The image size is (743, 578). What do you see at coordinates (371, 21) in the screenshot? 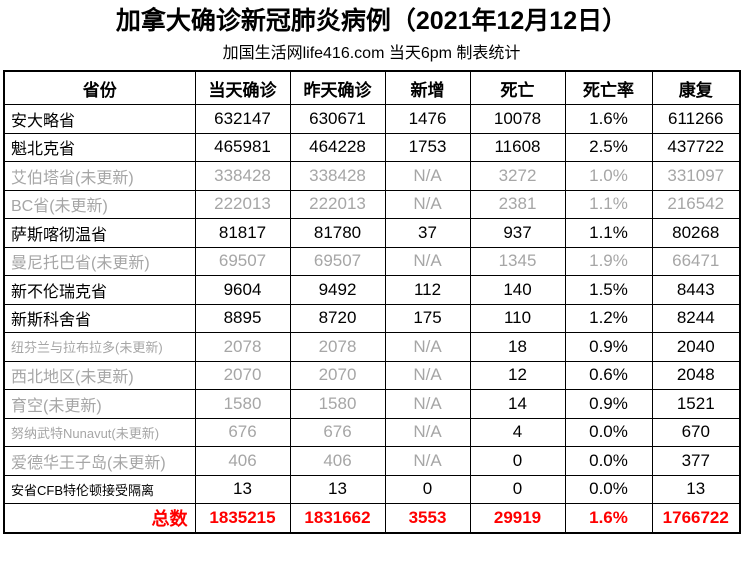
I see `page-title: 加拿大确诊新冠肺炎病例（2021年12月12日）` at bounding box center [371, 21].